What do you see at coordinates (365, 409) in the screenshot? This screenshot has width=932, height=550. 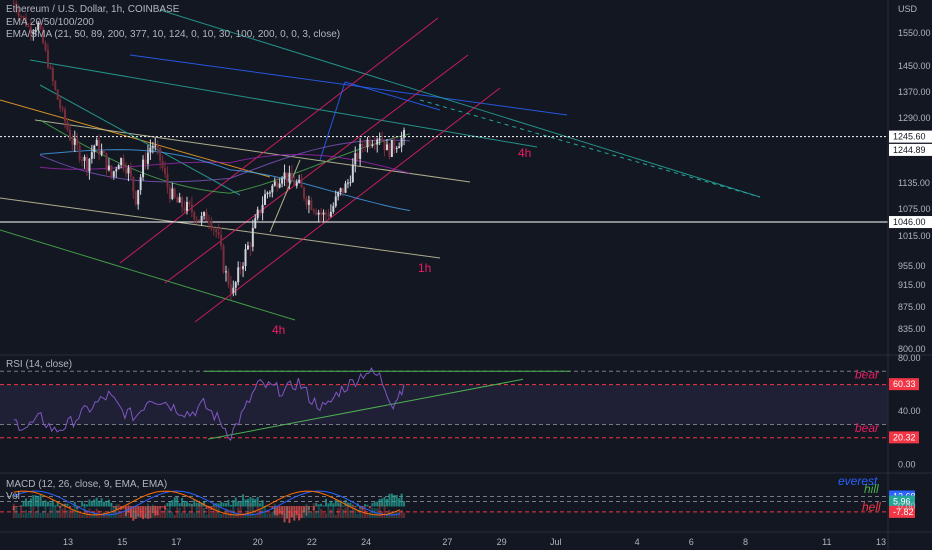 I see `rsi-trendline` at bounding box center [365, 409].